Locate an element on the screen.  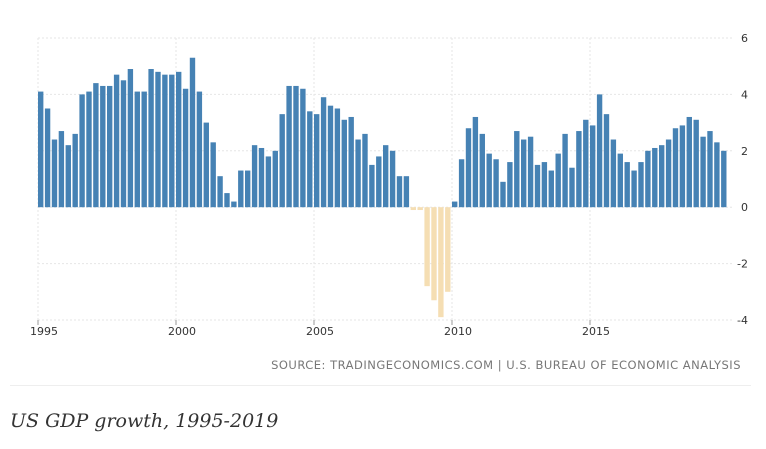
x-tick-label: 2000 is located at coordinates (182, 331).